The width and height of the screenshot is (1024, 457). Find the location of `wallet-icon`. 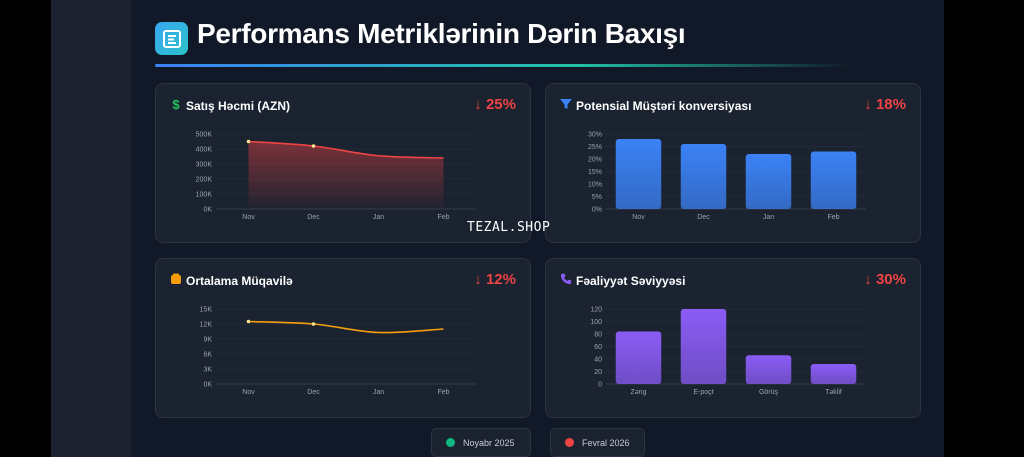

wallet-icon is located at coordinates (176, 280).